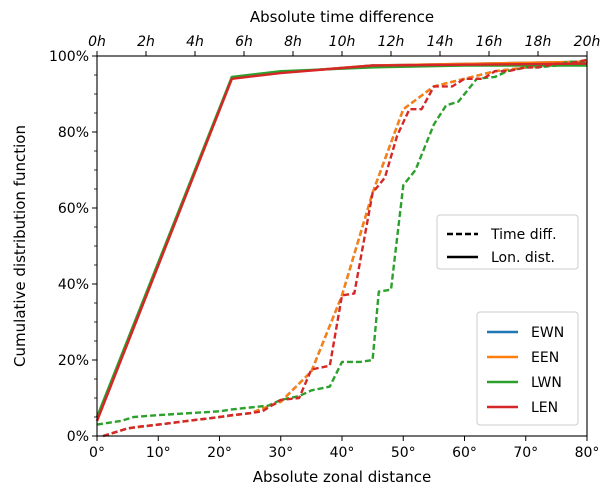 This screenshot has height=493, width=607. Describe the element at coordinates (78, 437) in the screenshot. I see `y-tick-label: 0%` at that location.